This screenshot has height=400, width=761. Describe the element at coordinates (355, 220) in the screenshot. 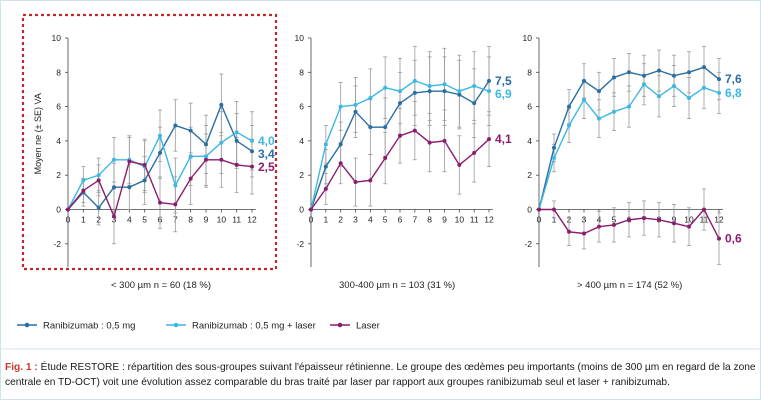

I see `x-tick-label: 3` at that location.